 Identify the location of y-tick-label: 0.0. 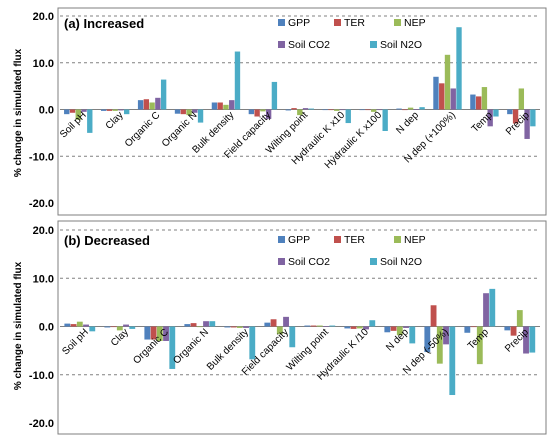
(46, 111).